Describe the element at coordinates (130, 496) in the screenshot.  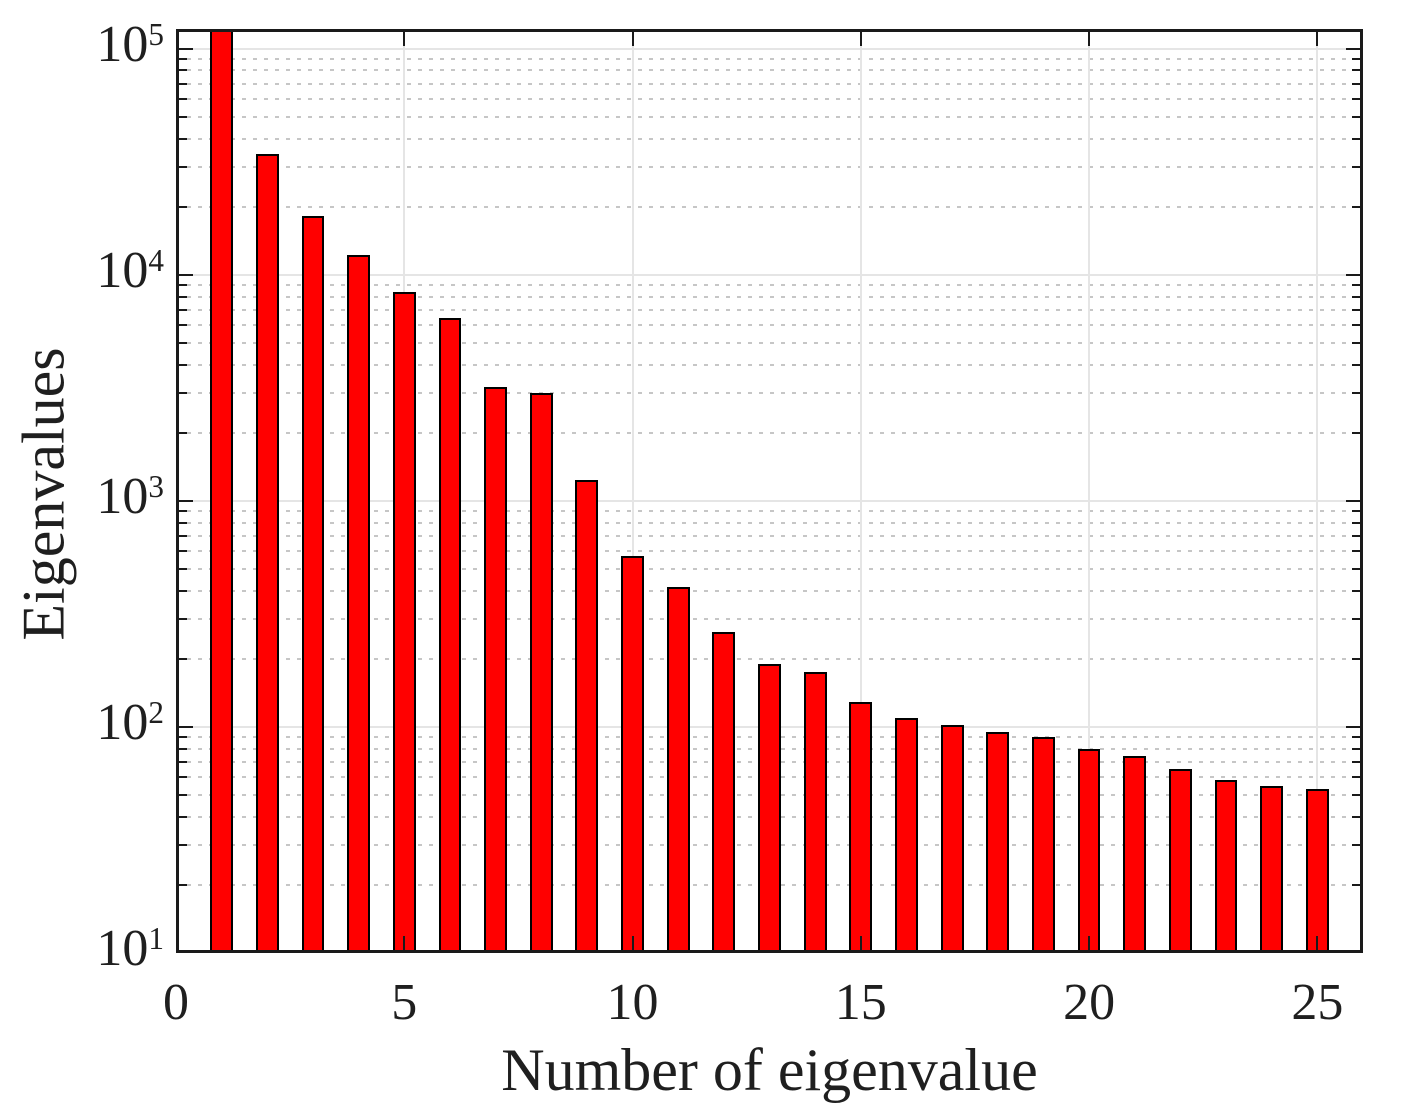
I see `y-tick-label: 10³` at that location.